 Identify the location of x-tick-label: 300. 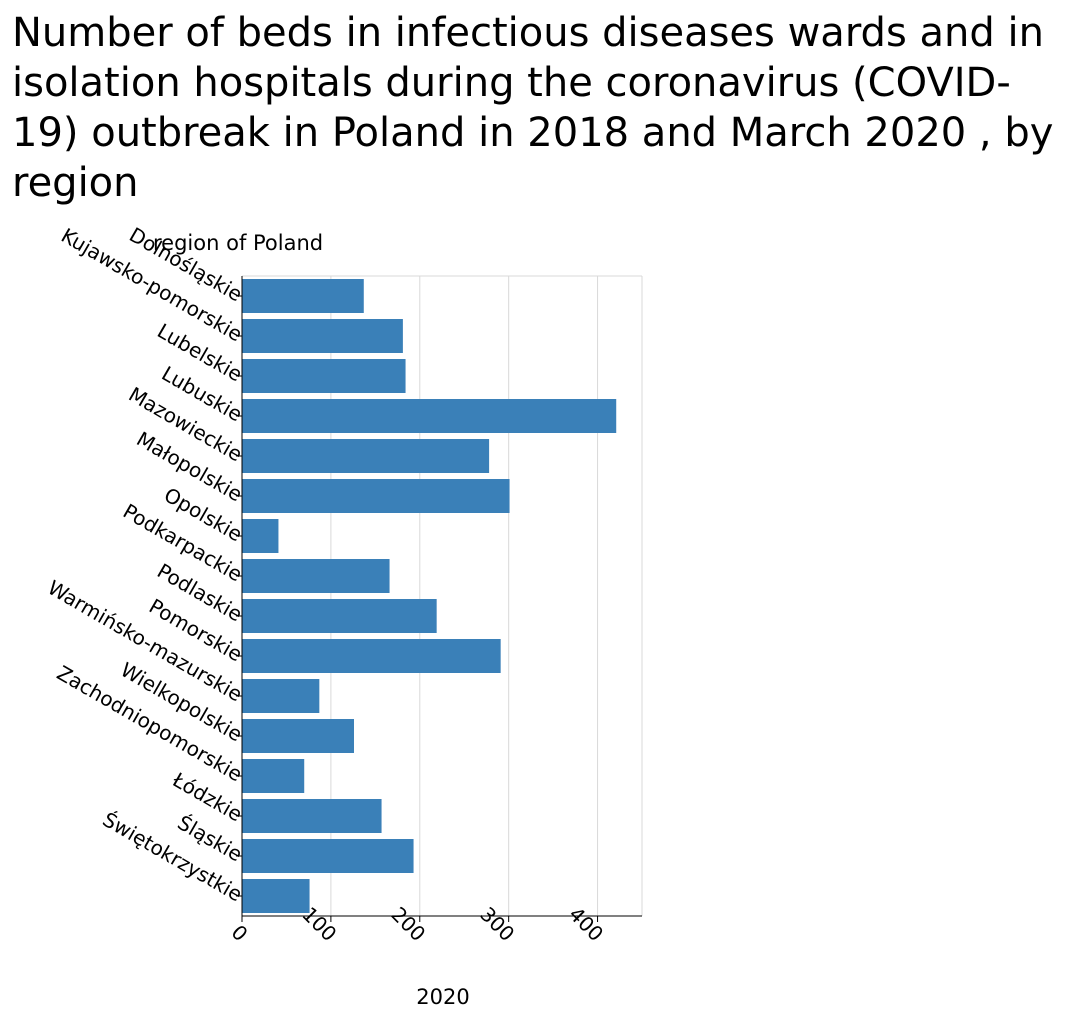
(497, 924).